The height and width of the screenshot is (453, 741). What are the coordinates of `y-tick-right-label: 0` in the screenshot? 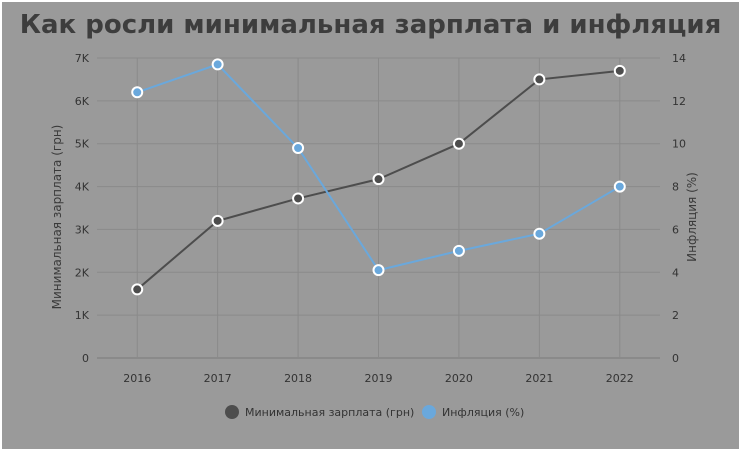 It's located at (675, 358).